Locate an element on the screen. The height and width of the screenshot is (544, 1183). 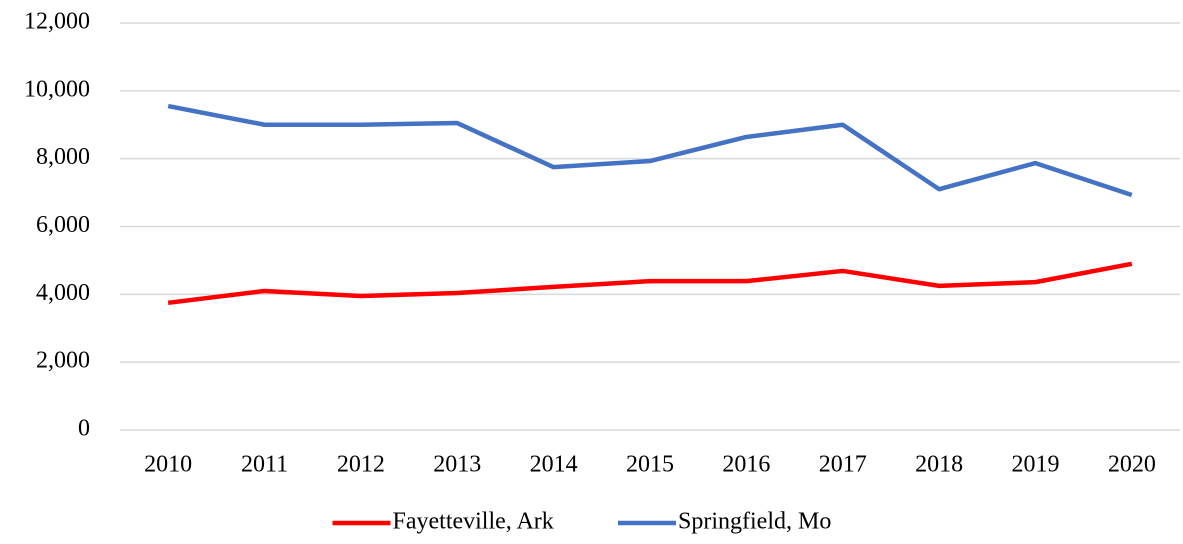
x-tick-label: 2016 is located at coordinates (746, 465).